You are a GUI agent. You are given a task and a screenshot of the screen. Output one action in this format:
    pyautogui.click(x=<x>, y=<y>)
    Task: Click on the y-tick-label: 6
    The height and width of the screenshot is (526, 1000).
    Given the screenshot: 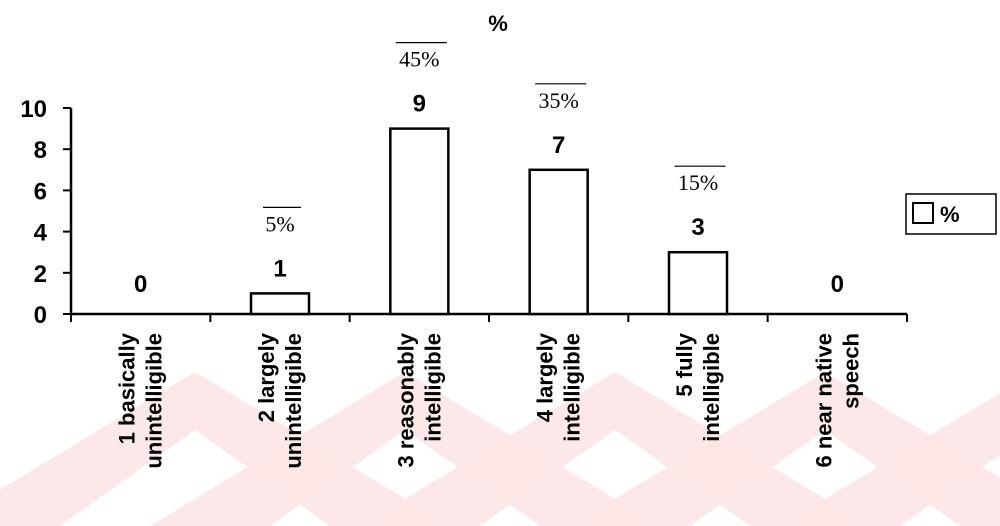 What is the action you would take?
    pyautogui.click(x=40, y=191)
    